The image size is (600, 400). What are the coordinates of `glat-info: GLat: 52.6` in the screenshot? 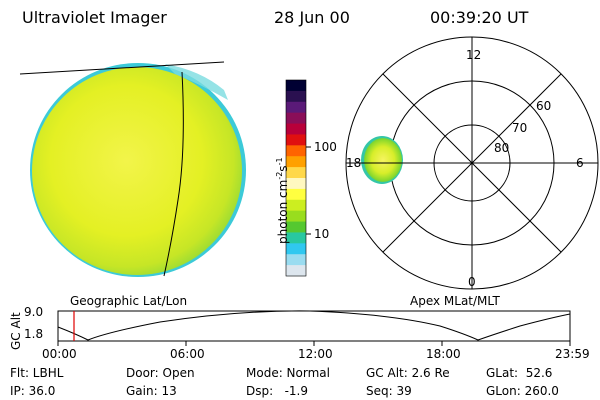 It's located at (519, 373).